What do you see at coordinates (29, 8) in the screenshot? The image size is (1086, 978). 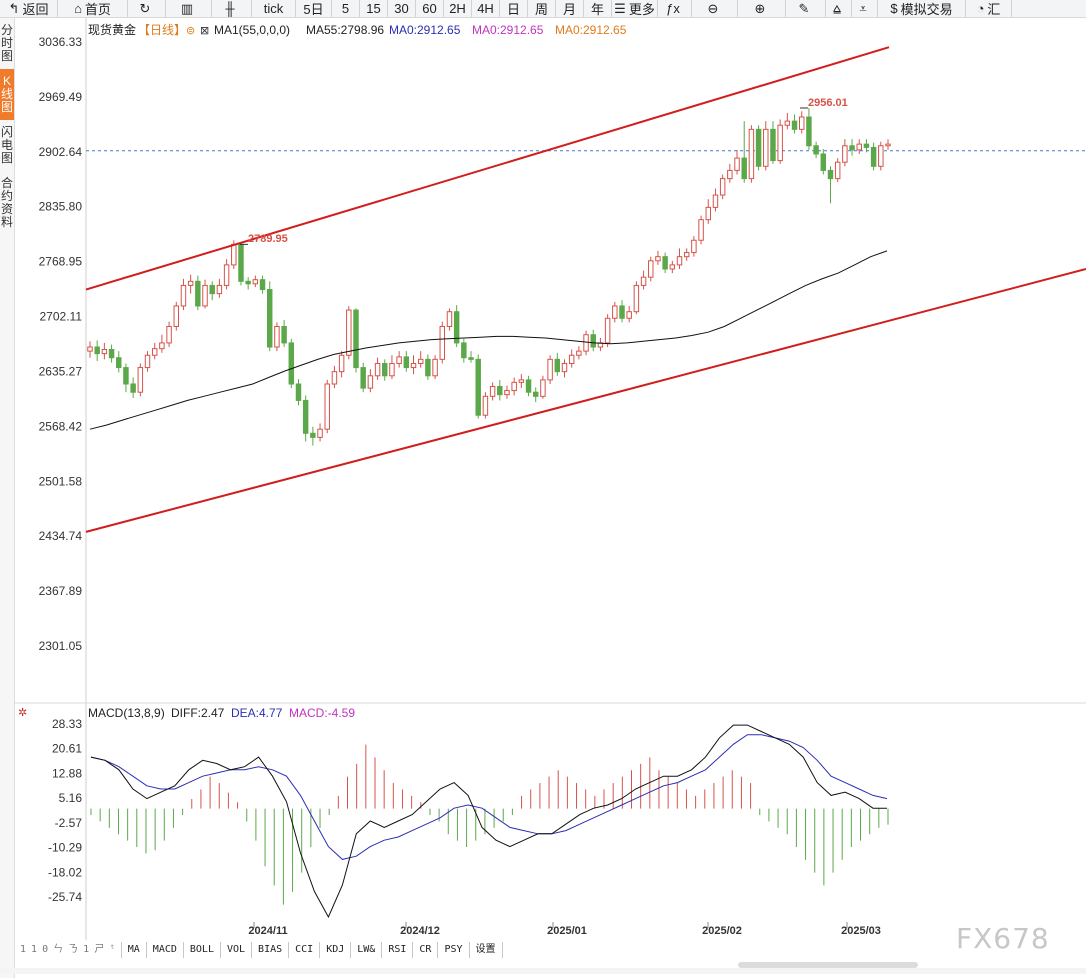 I see `toolbar-item-0: ↰ 返回` at bounding box center [29, 8].